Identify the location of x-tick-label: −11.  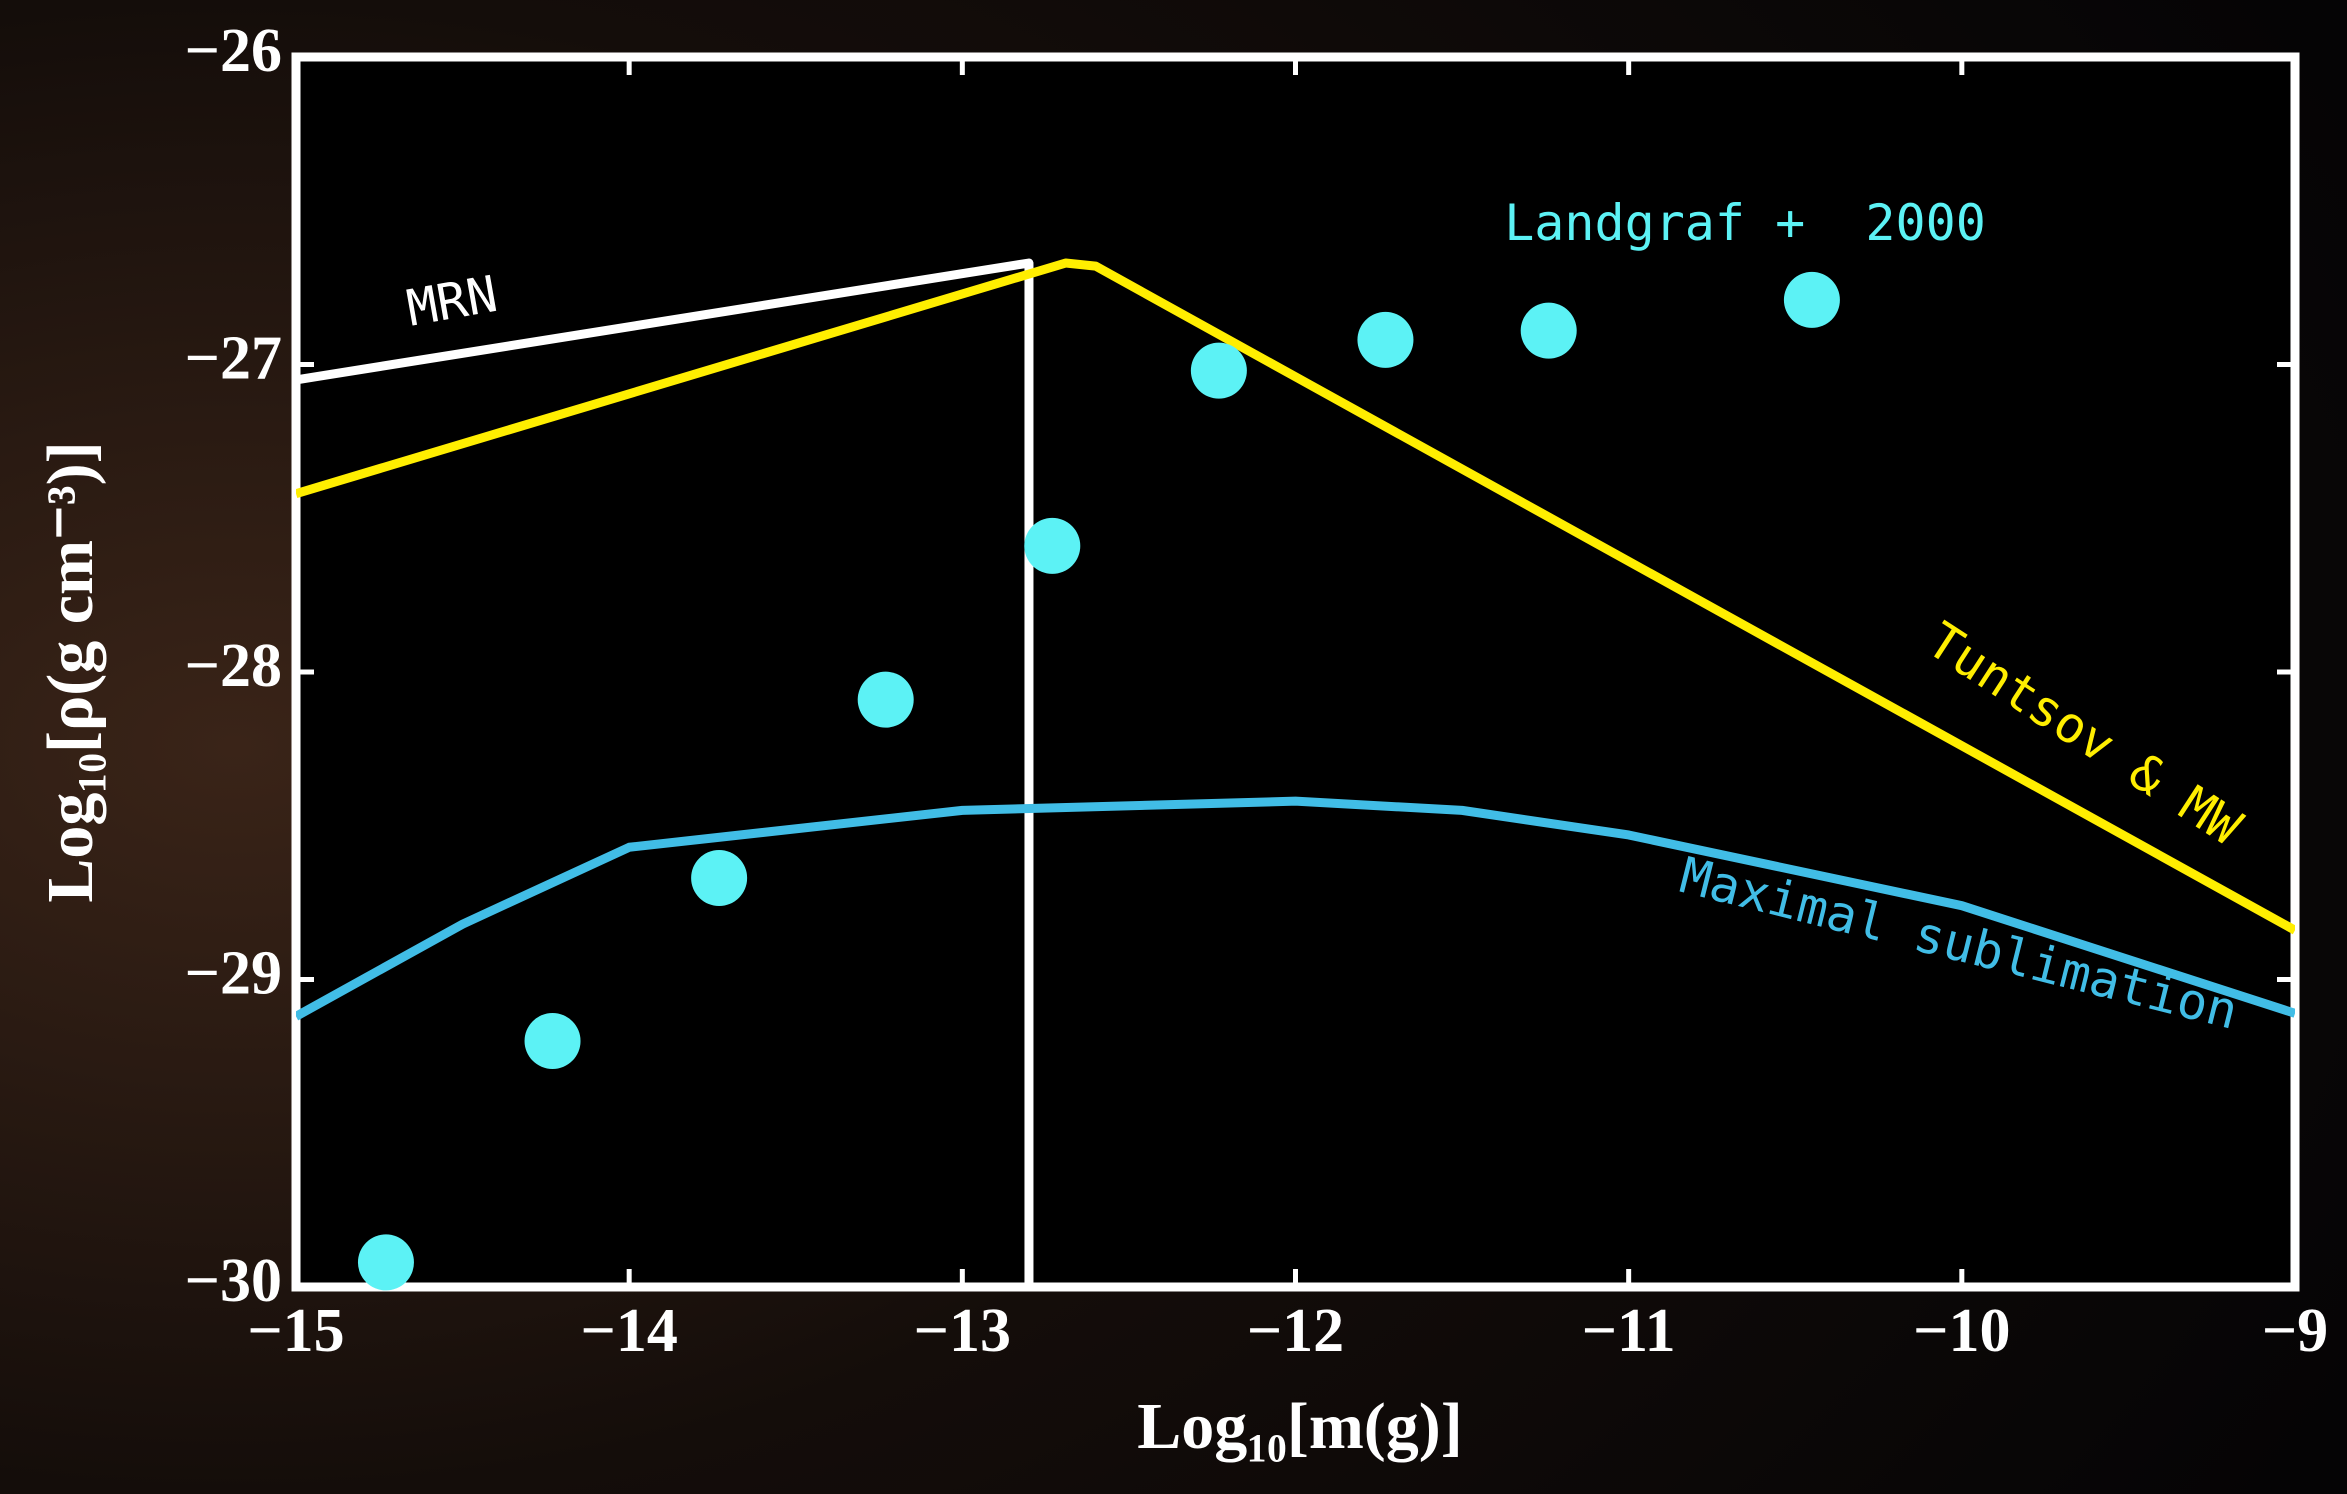
(1629, 1331).